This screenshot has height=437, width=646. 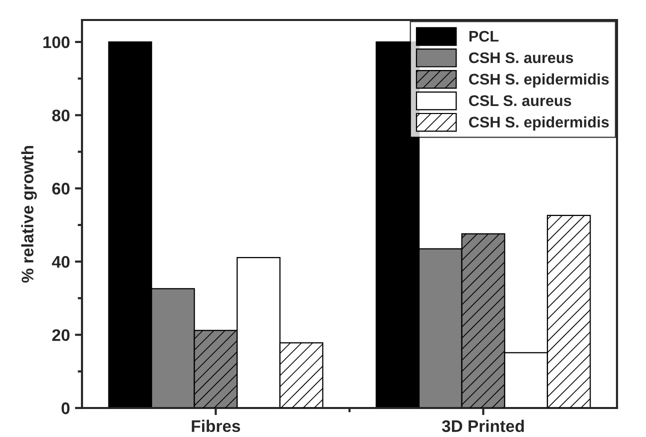 I want to click on y-axis-title: % relative growth, so click(x=29, y=214).